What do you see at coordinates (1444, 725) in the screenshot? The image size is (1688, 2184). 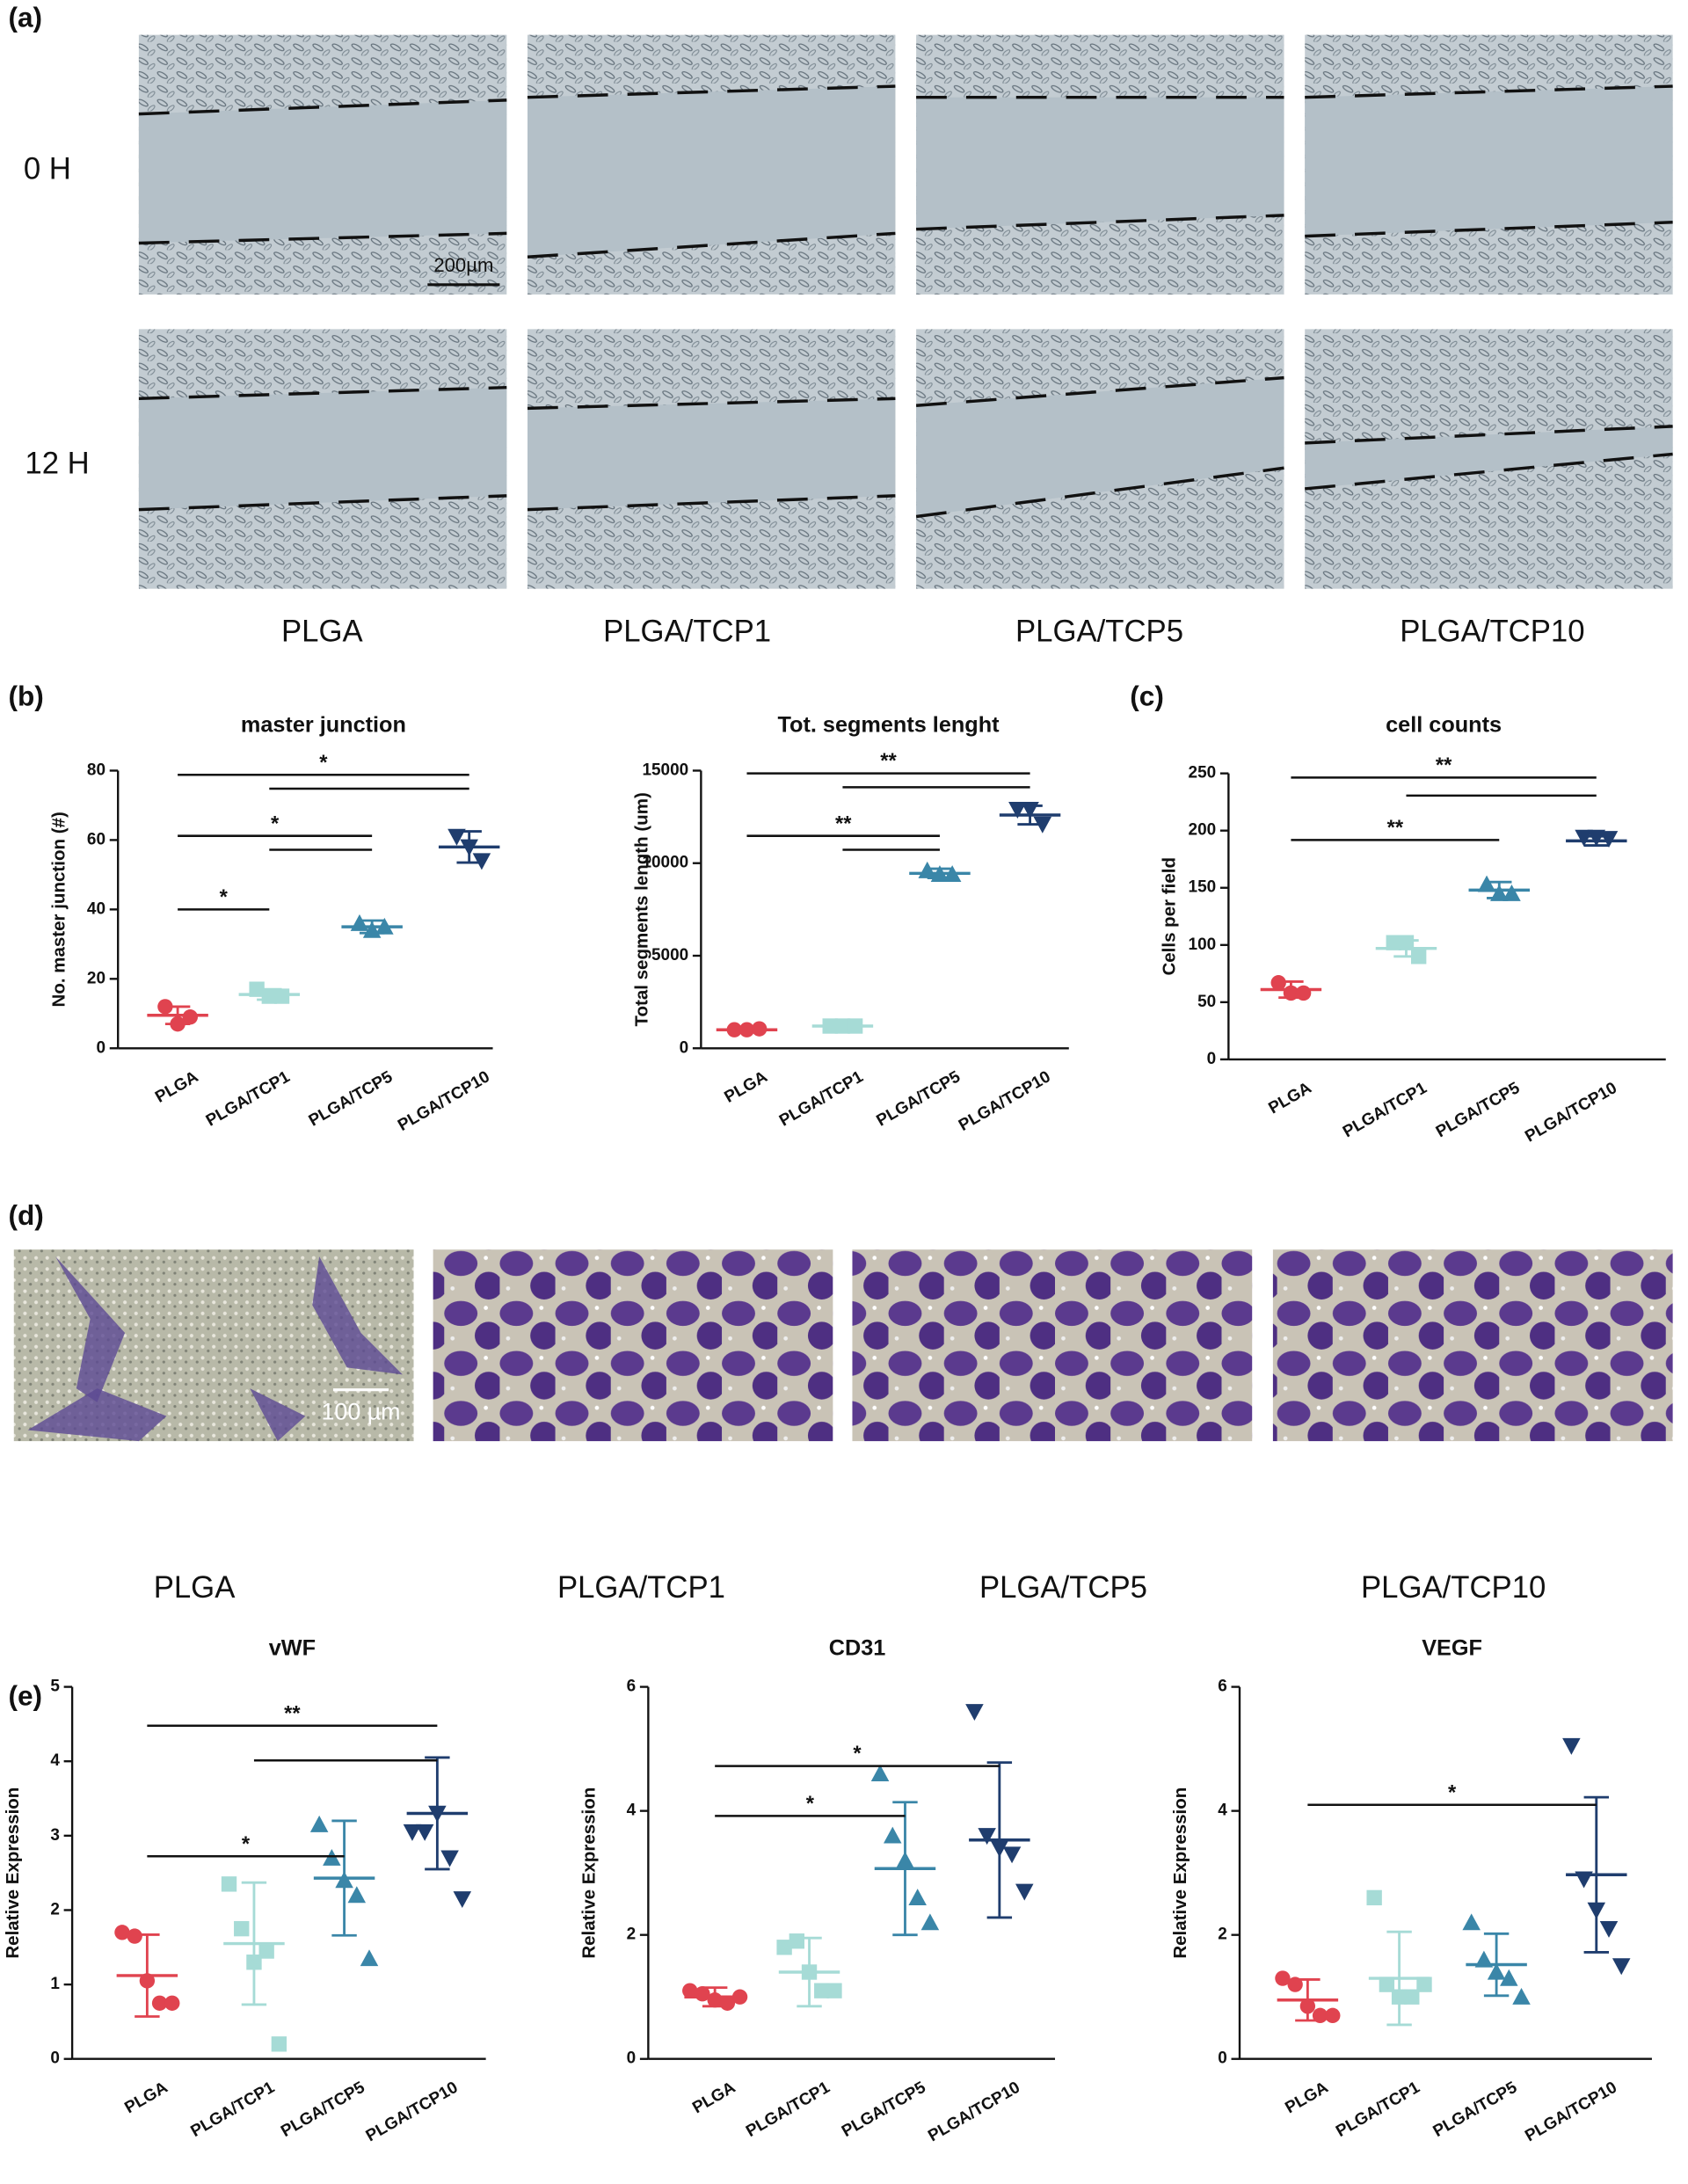 I see `chart-title: cell counts` at bounding box center [1444, 725].